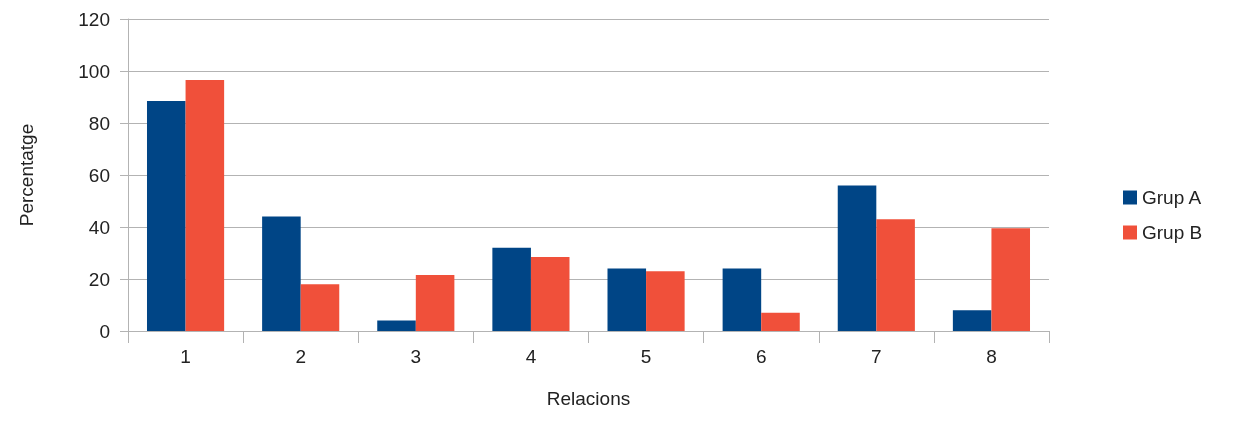 The width and height of the screenshot is (1233, 430). Describe the element at coordinates (99, 123) in the screenshot. I see `y-tick-label: 80` at that location.